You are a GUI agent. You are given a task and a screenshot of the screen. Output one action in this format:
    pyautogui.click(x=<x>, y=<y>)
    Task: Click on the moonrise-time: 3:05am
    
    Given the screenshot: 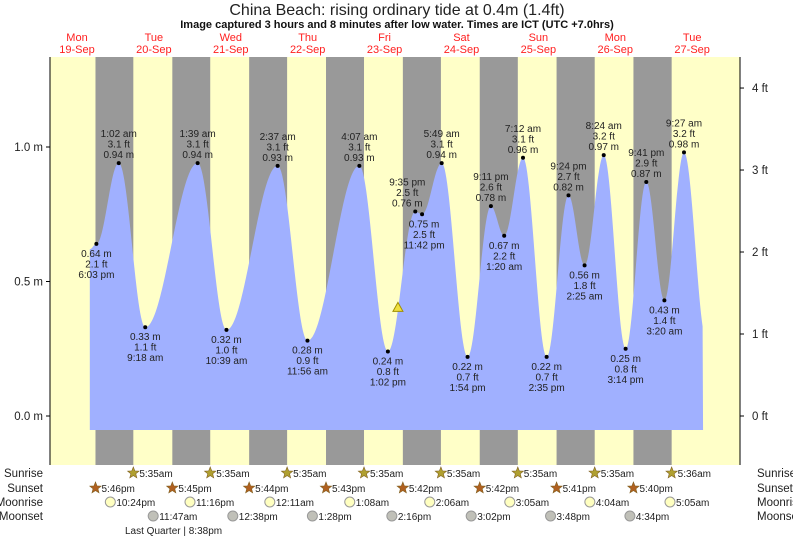 What is the action you would take?
    pyautogui.click(x=532, y=503)
    